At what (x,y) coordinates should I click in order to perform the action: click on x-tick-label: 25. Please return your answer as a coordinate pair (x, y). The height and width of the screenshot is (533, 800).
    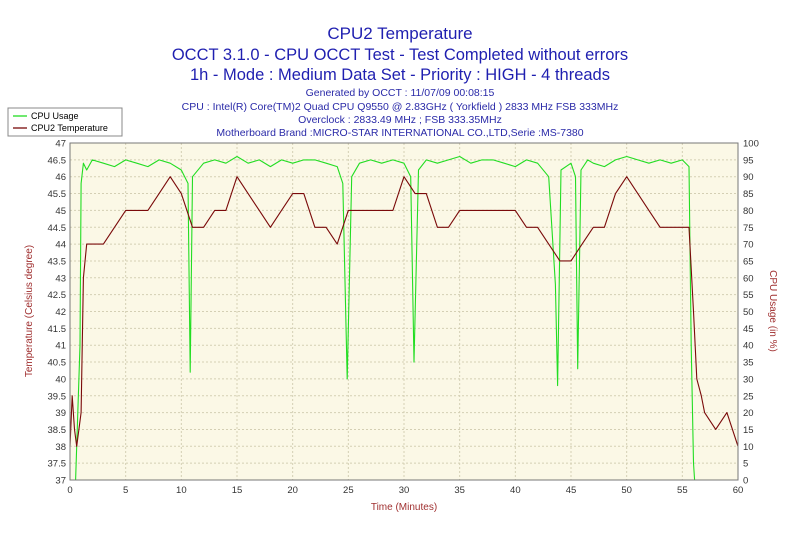
    Looking at the image, I should click on (348, 490).